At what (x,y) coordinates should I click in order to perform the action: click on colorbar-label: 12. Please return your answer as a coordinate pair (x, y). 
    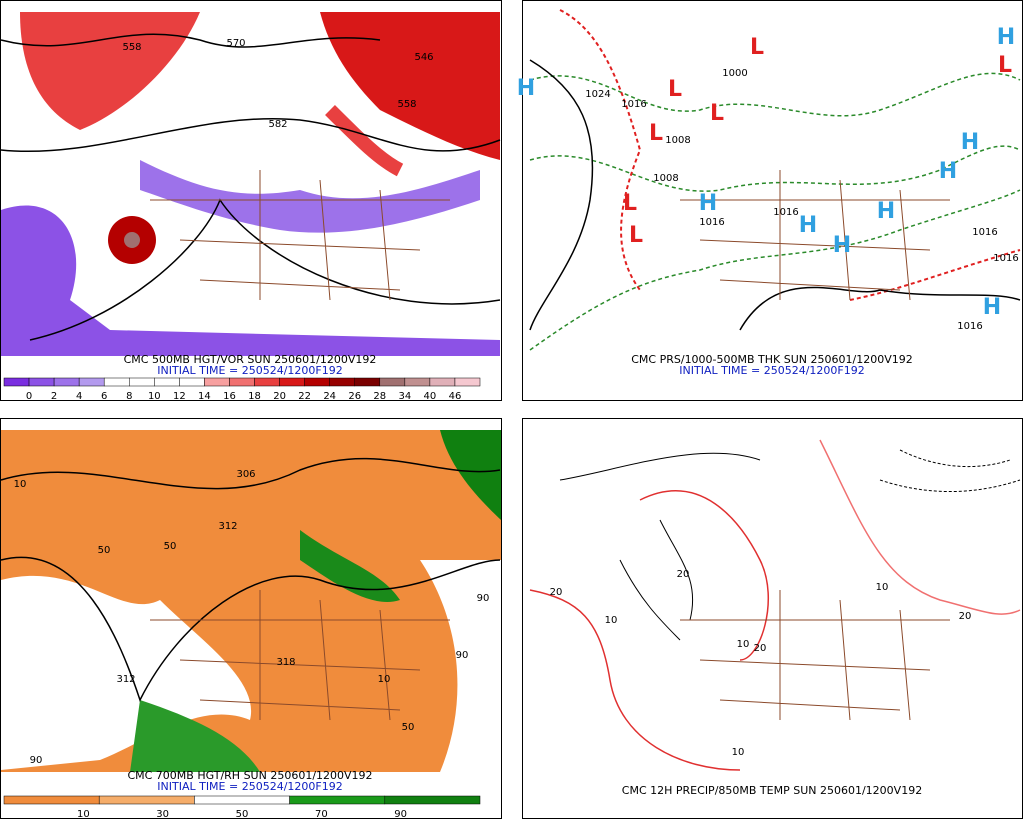
    Looking at the image, I should click on (179, 396).